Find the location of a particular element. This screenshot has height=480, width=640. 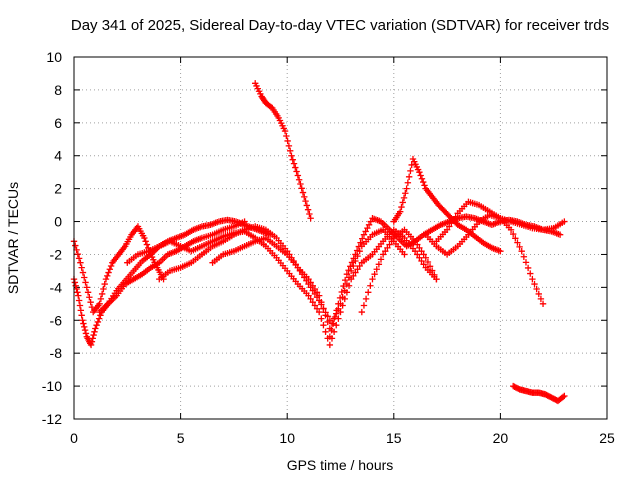

x-tick-label: 20 is located at coordinates (501, 438).